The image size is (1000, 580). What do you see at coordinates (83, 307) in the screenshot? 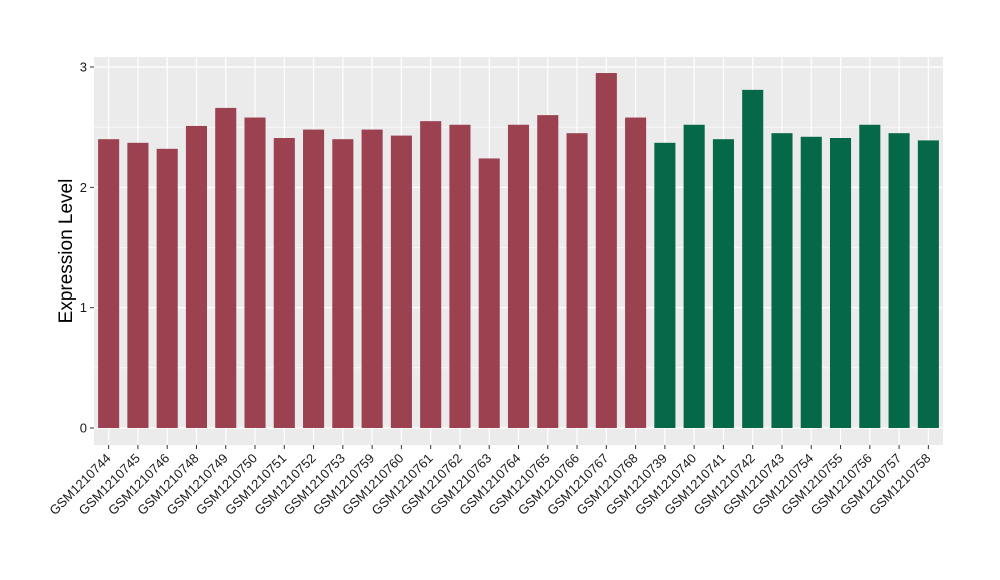
I see `y-tick-label: 1` at bounding box center [83, 307].